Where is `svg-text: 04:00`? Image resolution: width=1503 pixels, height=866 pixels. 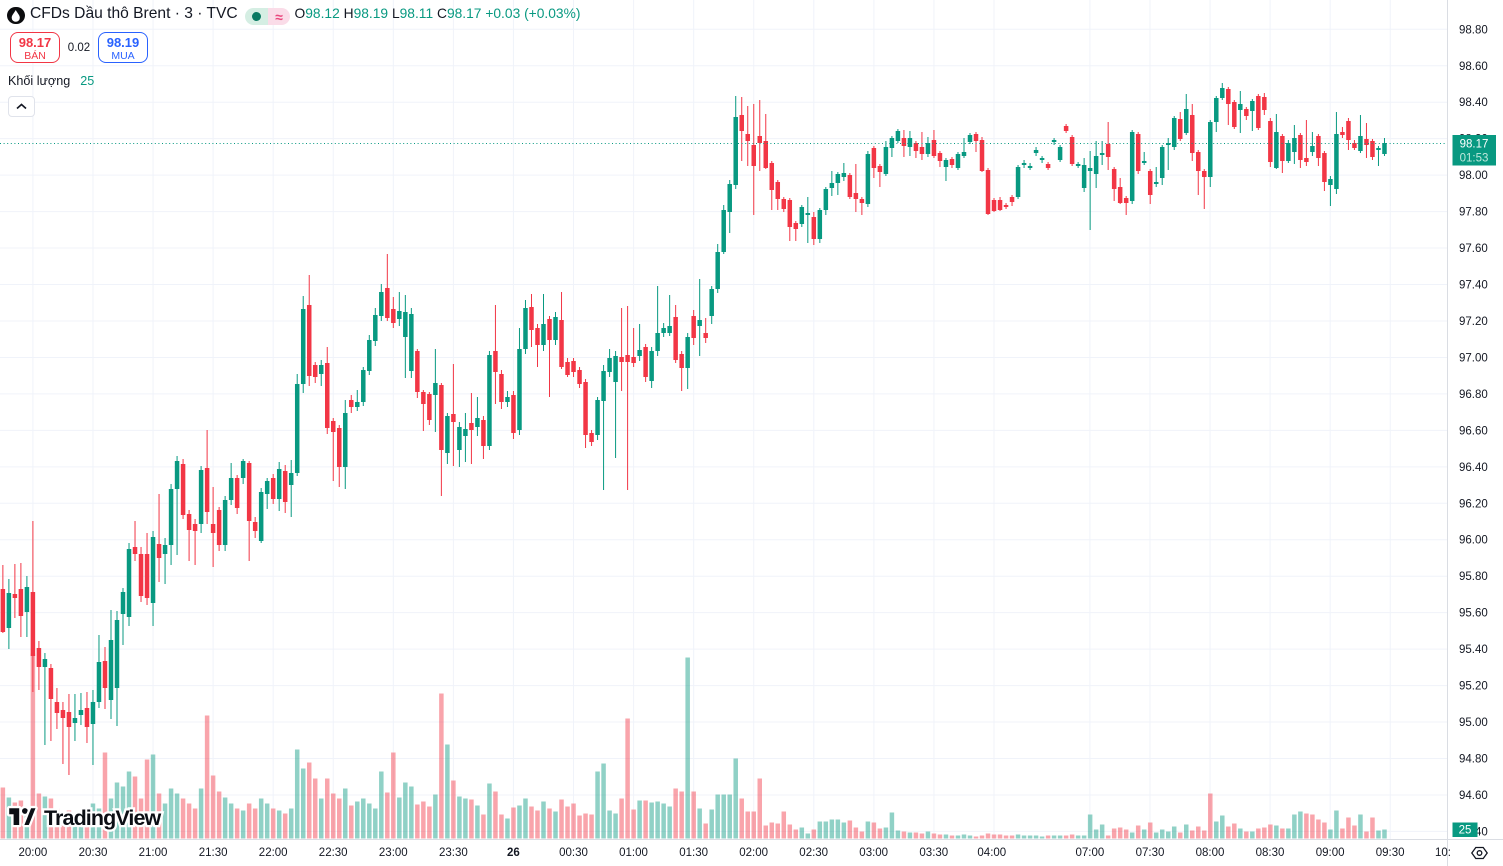
svg-text: 04:00 is located at coordinates (991, 853).